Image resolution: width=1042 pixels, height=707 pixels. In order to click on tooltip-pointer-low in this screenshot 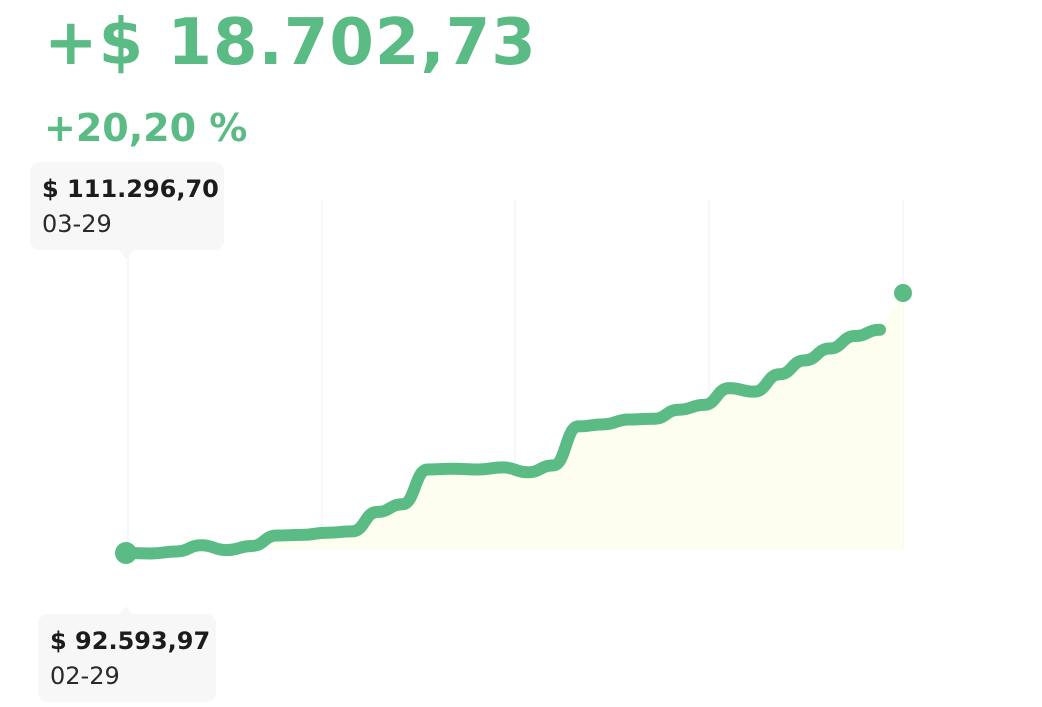, I will do `click(126, 611)`.